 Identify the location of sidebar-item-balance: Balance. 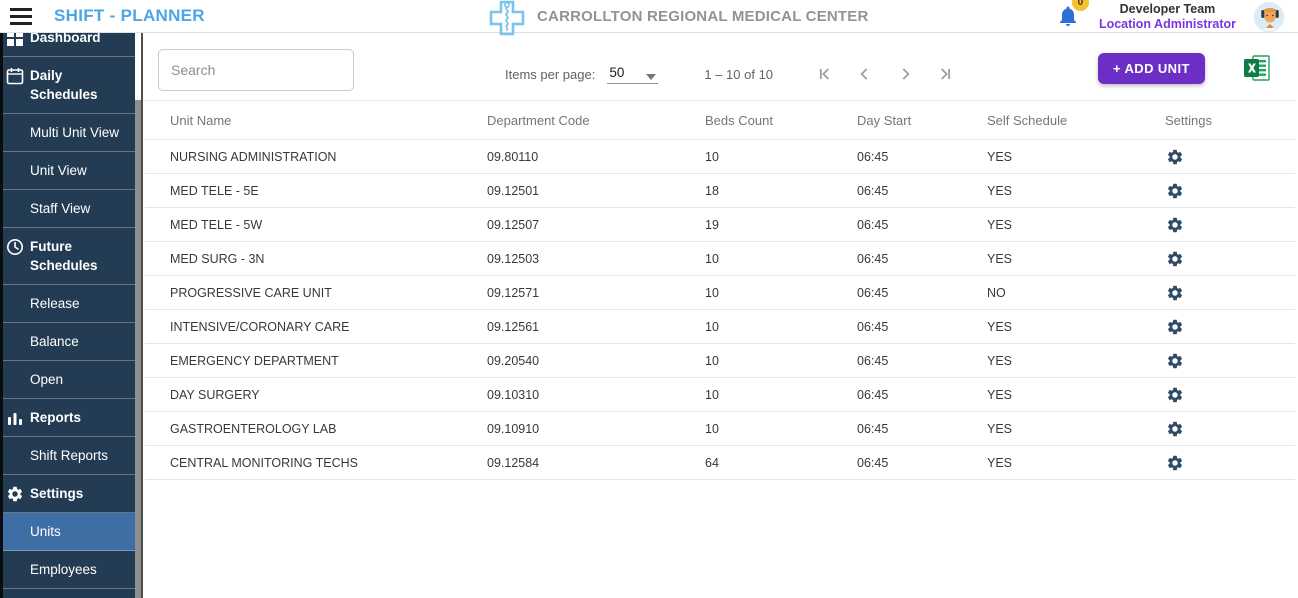
(67, 342).